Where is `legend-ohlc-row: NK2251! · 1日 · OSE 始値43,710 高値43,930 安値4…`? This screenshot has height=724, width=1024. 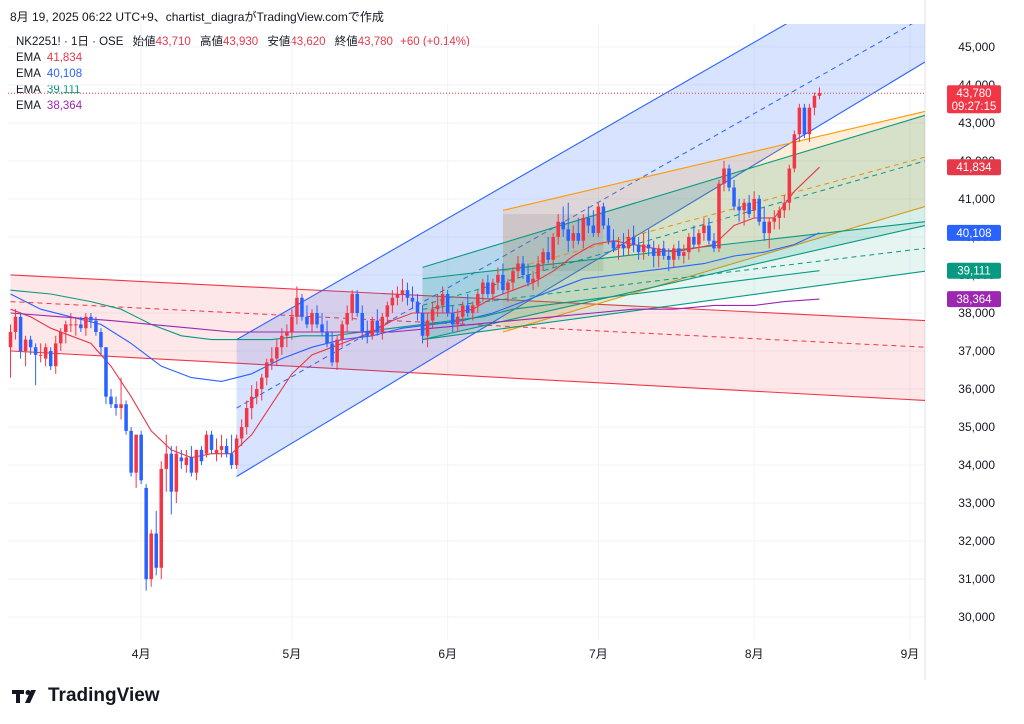
legend-ohlc-row: NK2251! · 1日 · OSE 始値43,710 高値43,930 安値4… is located at coordinates (243, 42).